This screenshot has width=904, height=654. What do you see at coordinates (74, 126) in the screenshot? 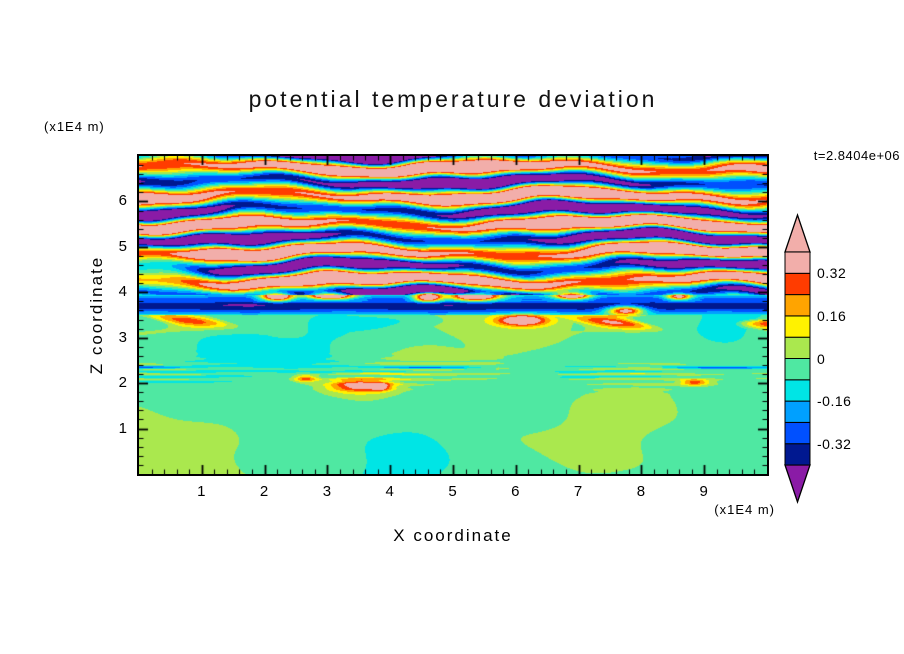
I see `z-axis-unit-label: (x1E4 m)` at bounding box center [74, 126].